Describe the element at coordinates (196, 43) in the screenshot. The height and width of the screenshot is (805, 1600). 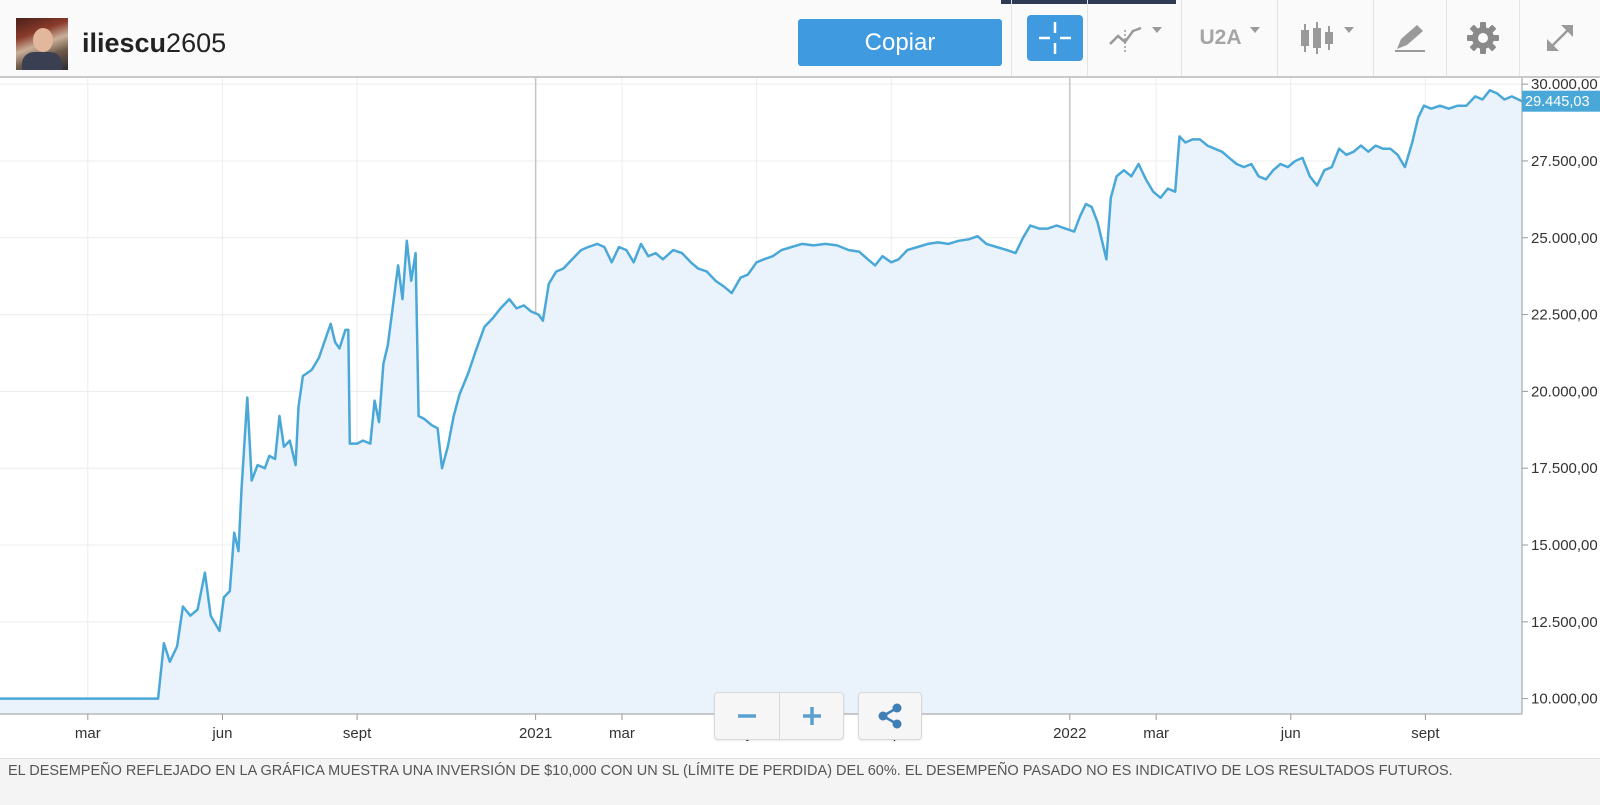
I see `username-suffix: 2605` at that location.